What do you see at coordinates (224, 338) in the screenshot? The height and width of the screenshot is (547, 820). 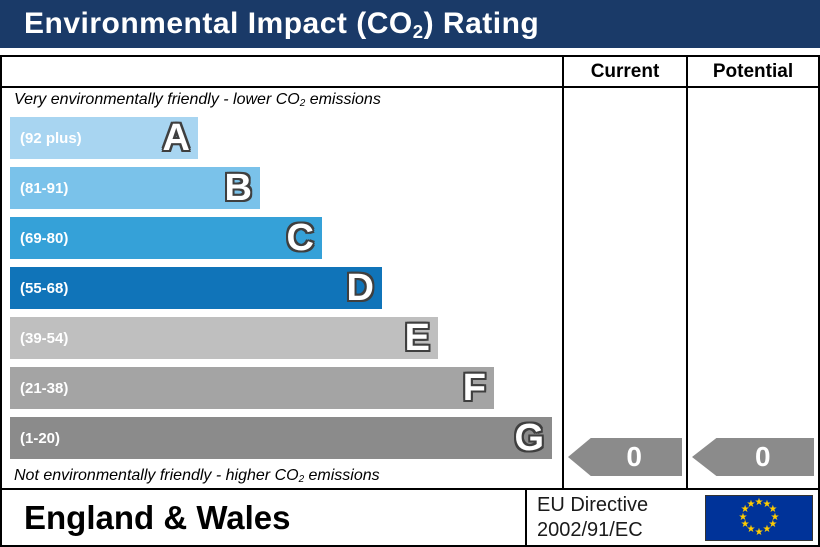 I see `band-bar-e: (39-54) E` at bounding box center [224, 338].